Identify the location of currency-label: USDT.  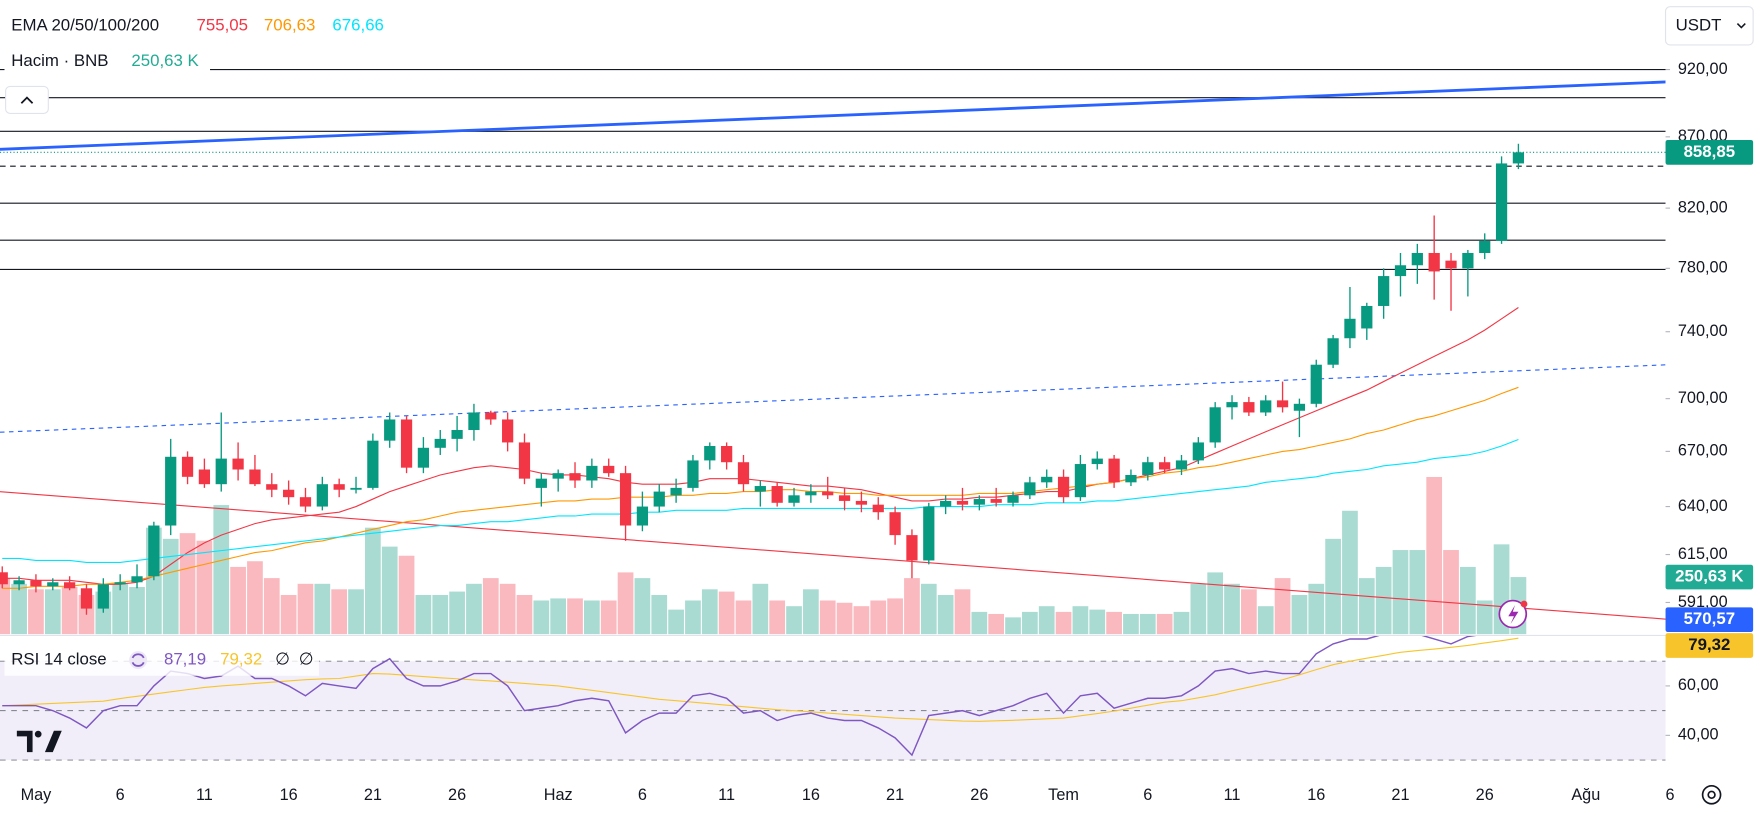
(1699, 24).